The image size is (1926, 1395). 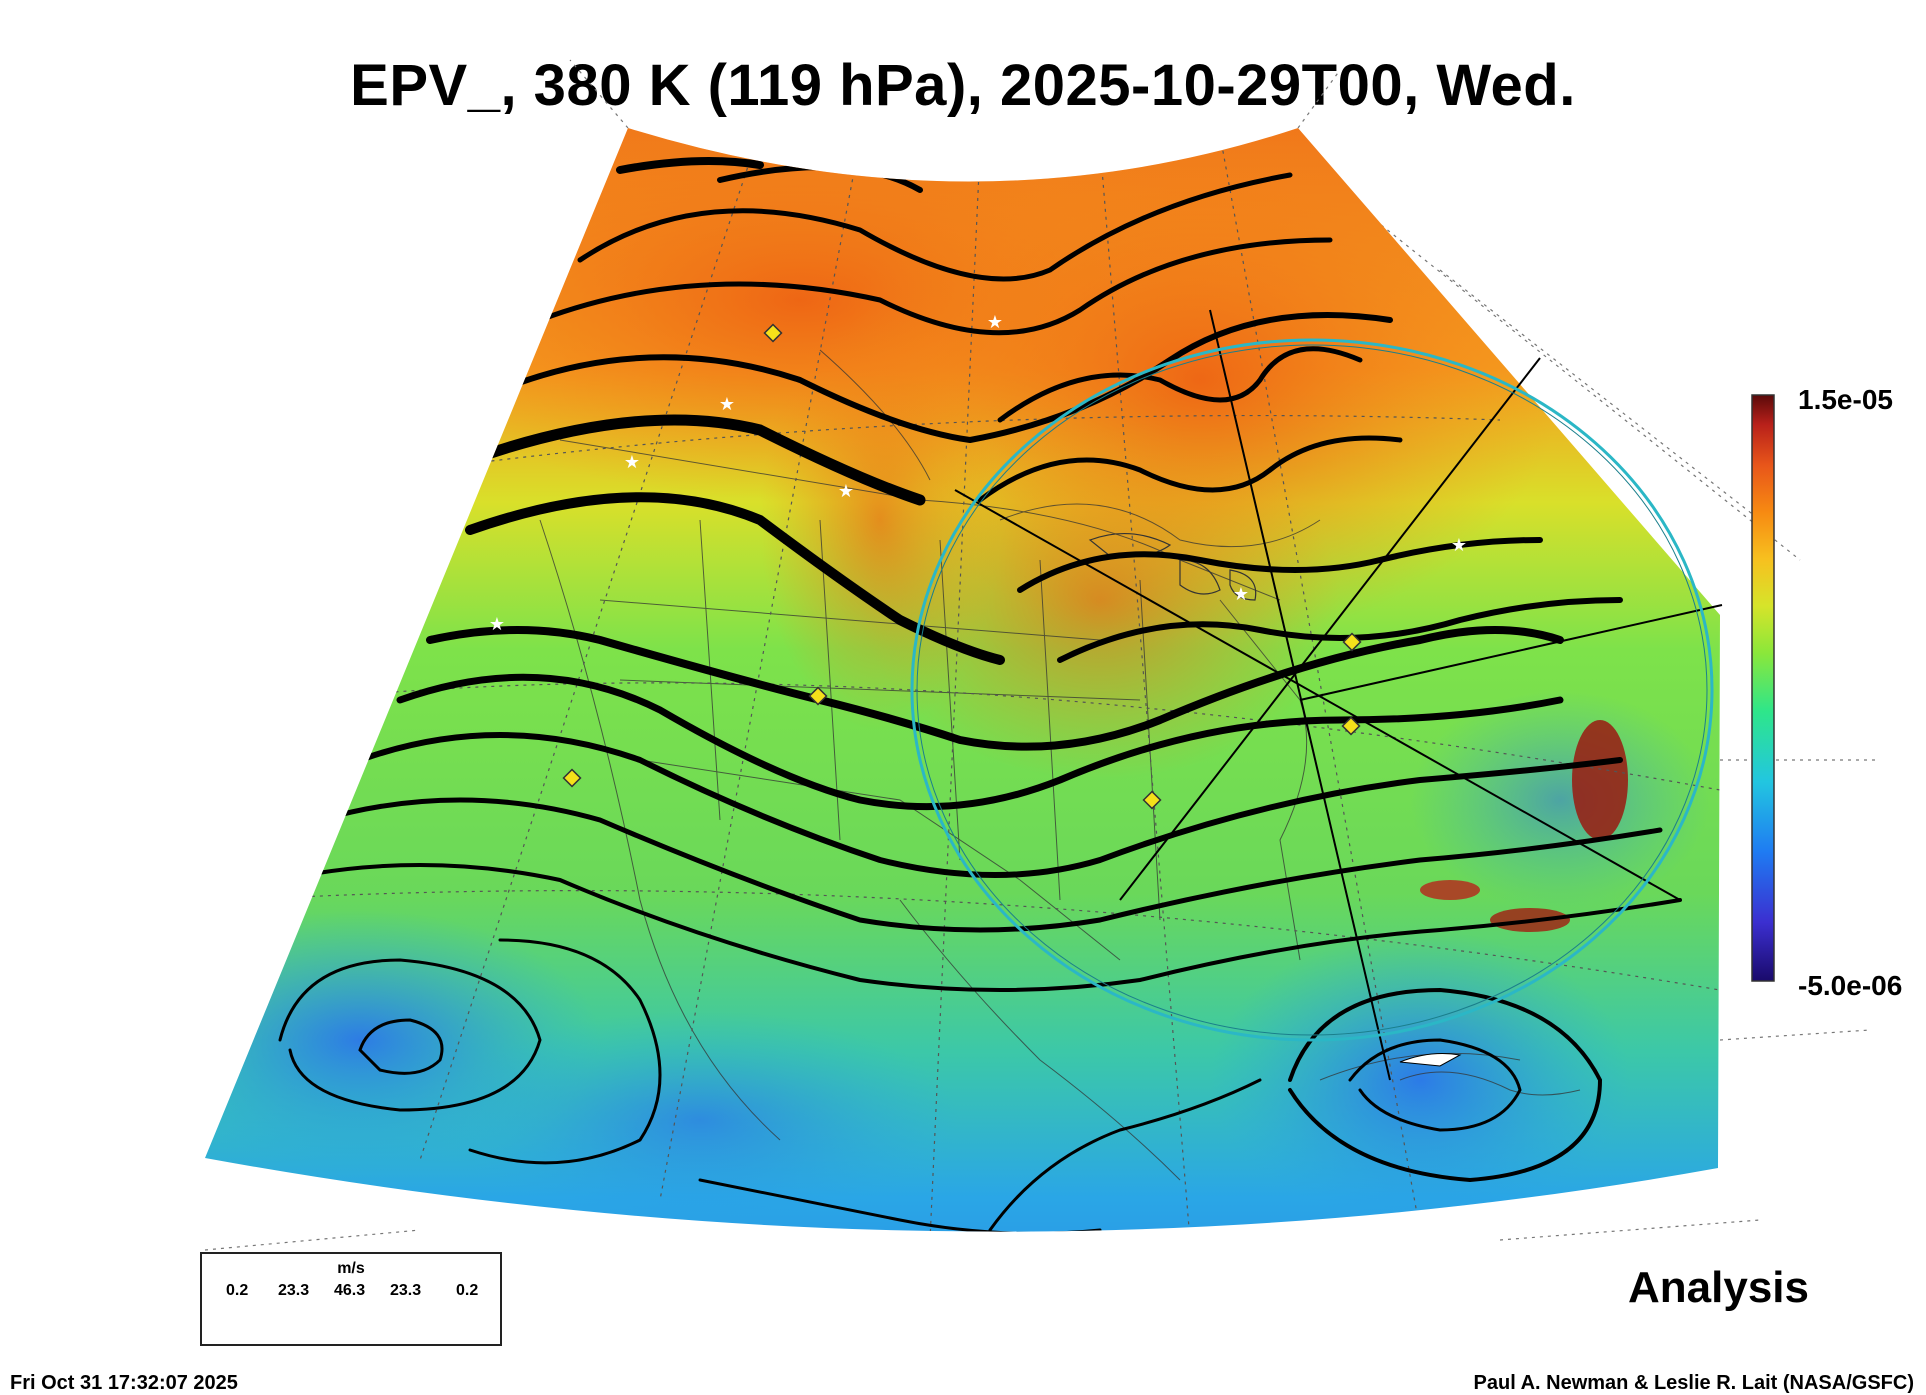 I want to click on colorbar-max-label: 1.5e-05, so click(x=1845, y=399).